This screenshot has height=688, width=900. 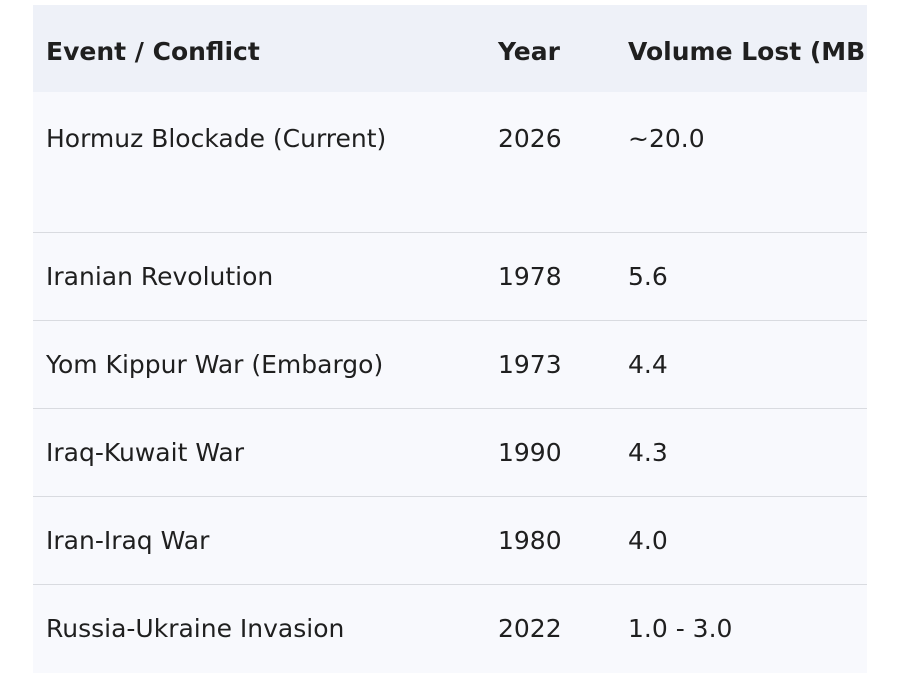 I want to click on table-cell: 1.0 - 3.0, so click(x=680, y=628).